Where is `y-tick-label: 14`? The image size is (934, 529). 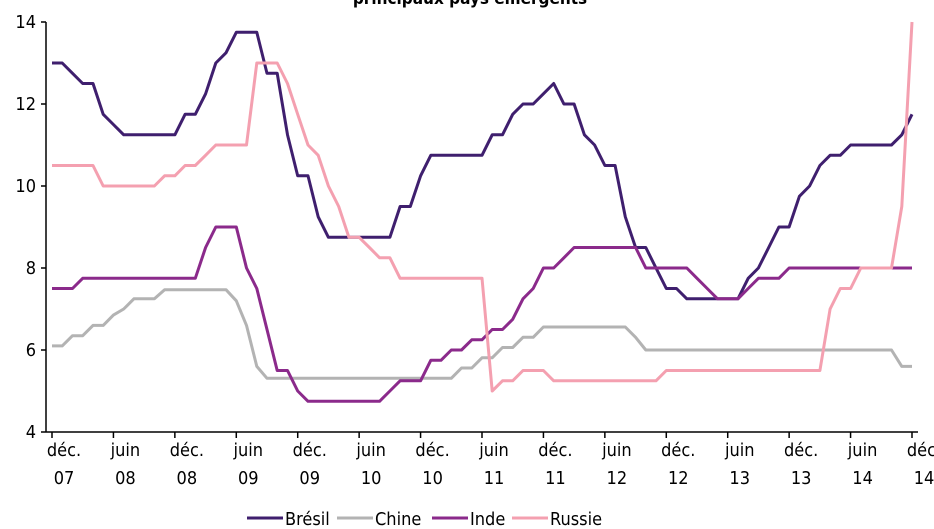
y-tick-label: 14 is located at coordinates (25, 22).